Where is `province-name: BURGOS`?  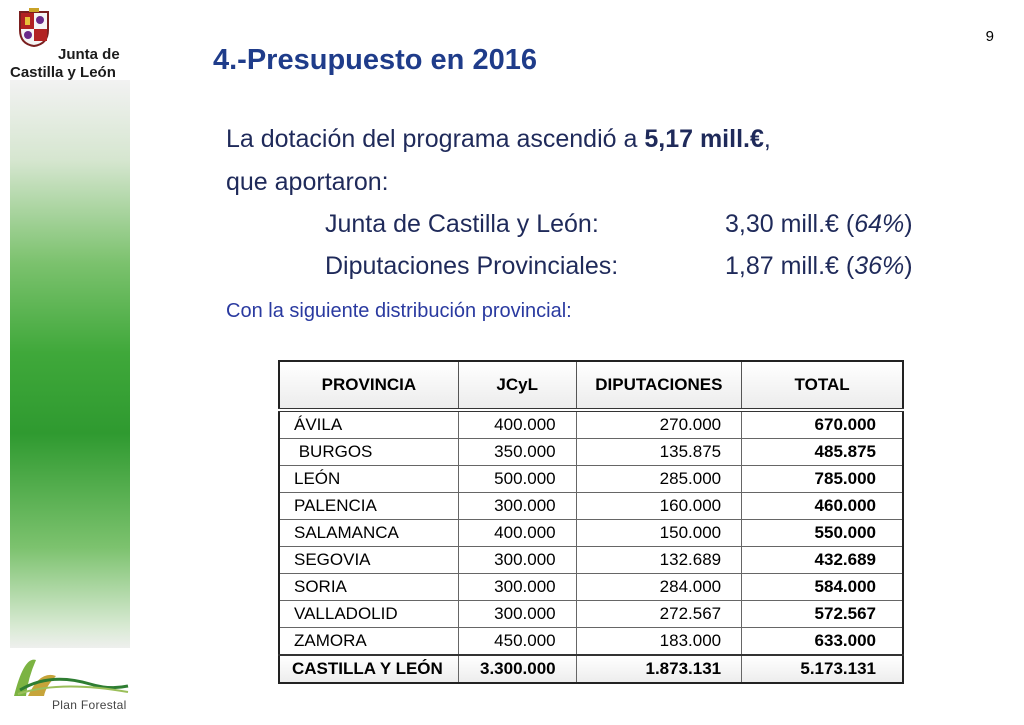
province-name: BURGOS is located at coordinates (369, 452).